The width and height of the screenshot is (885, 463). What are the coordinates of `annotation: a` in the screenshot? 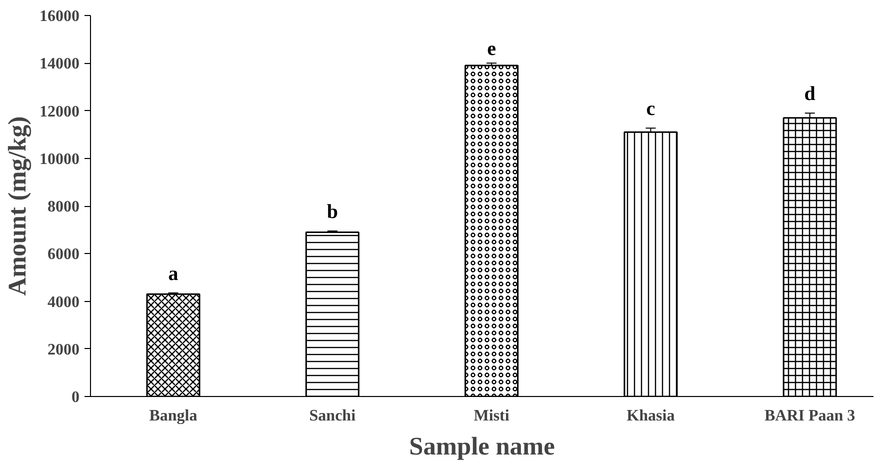 It's located at (173, 273).